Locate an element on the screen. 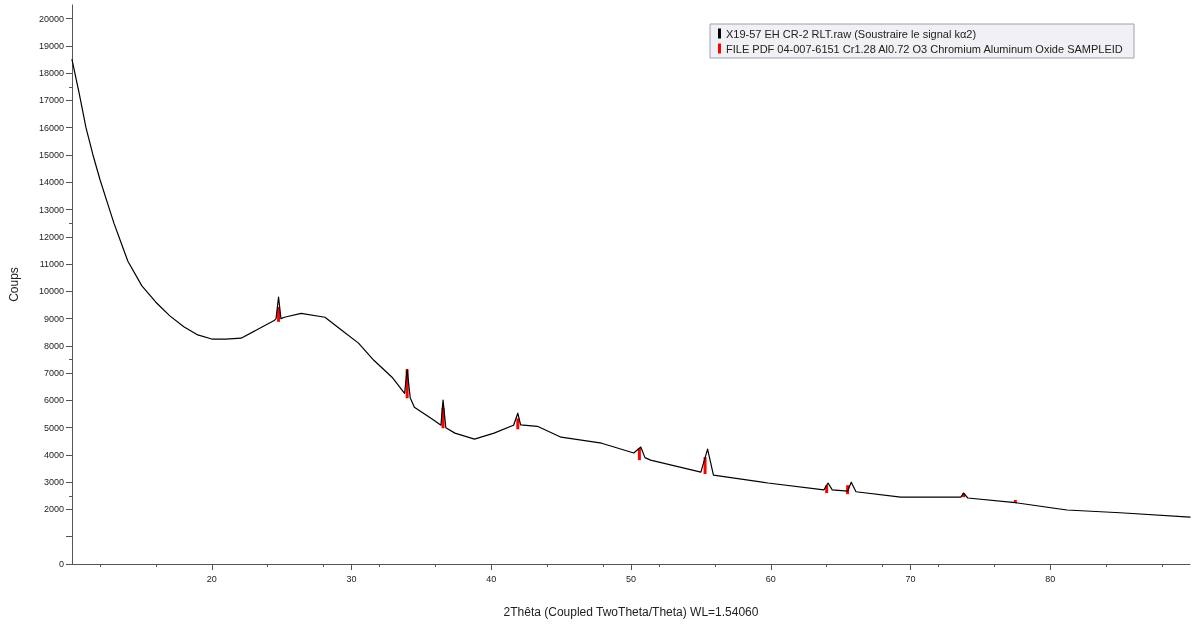 Image resolution: width=1192 pixels, height=633 pixels. y-tick-label: 20000 is located at coordinates (51, 18).